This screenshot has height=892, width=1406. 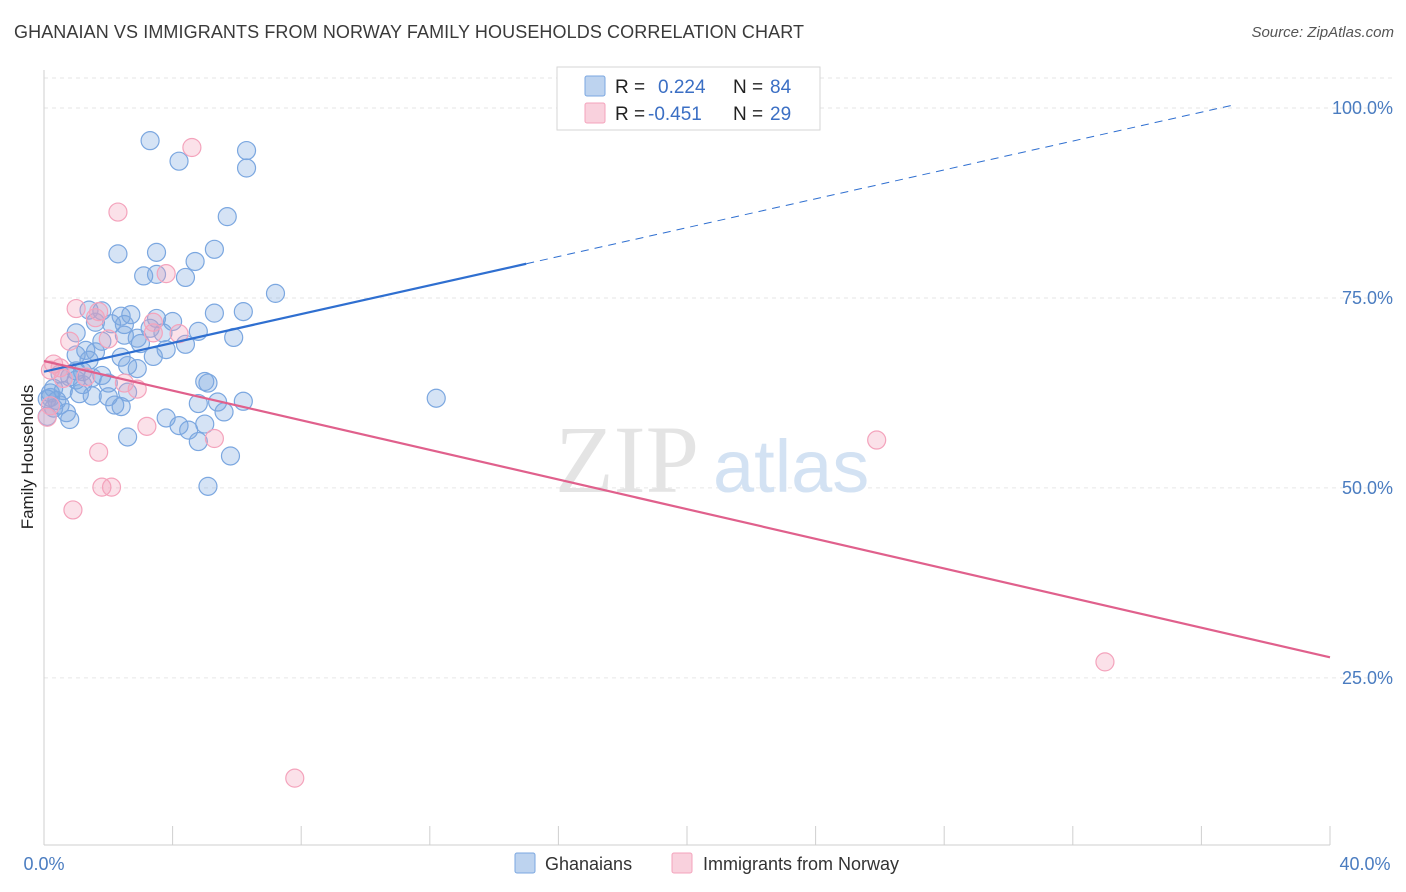 I want to click on x-tick-labels: 0.0% 40.0%, so click(x=706, y=864).